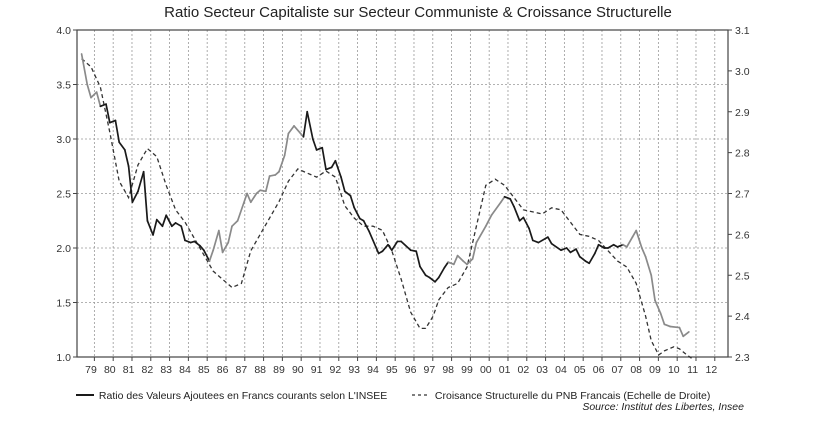  I want to click on x-tick-label: 00, so click(486, 370).